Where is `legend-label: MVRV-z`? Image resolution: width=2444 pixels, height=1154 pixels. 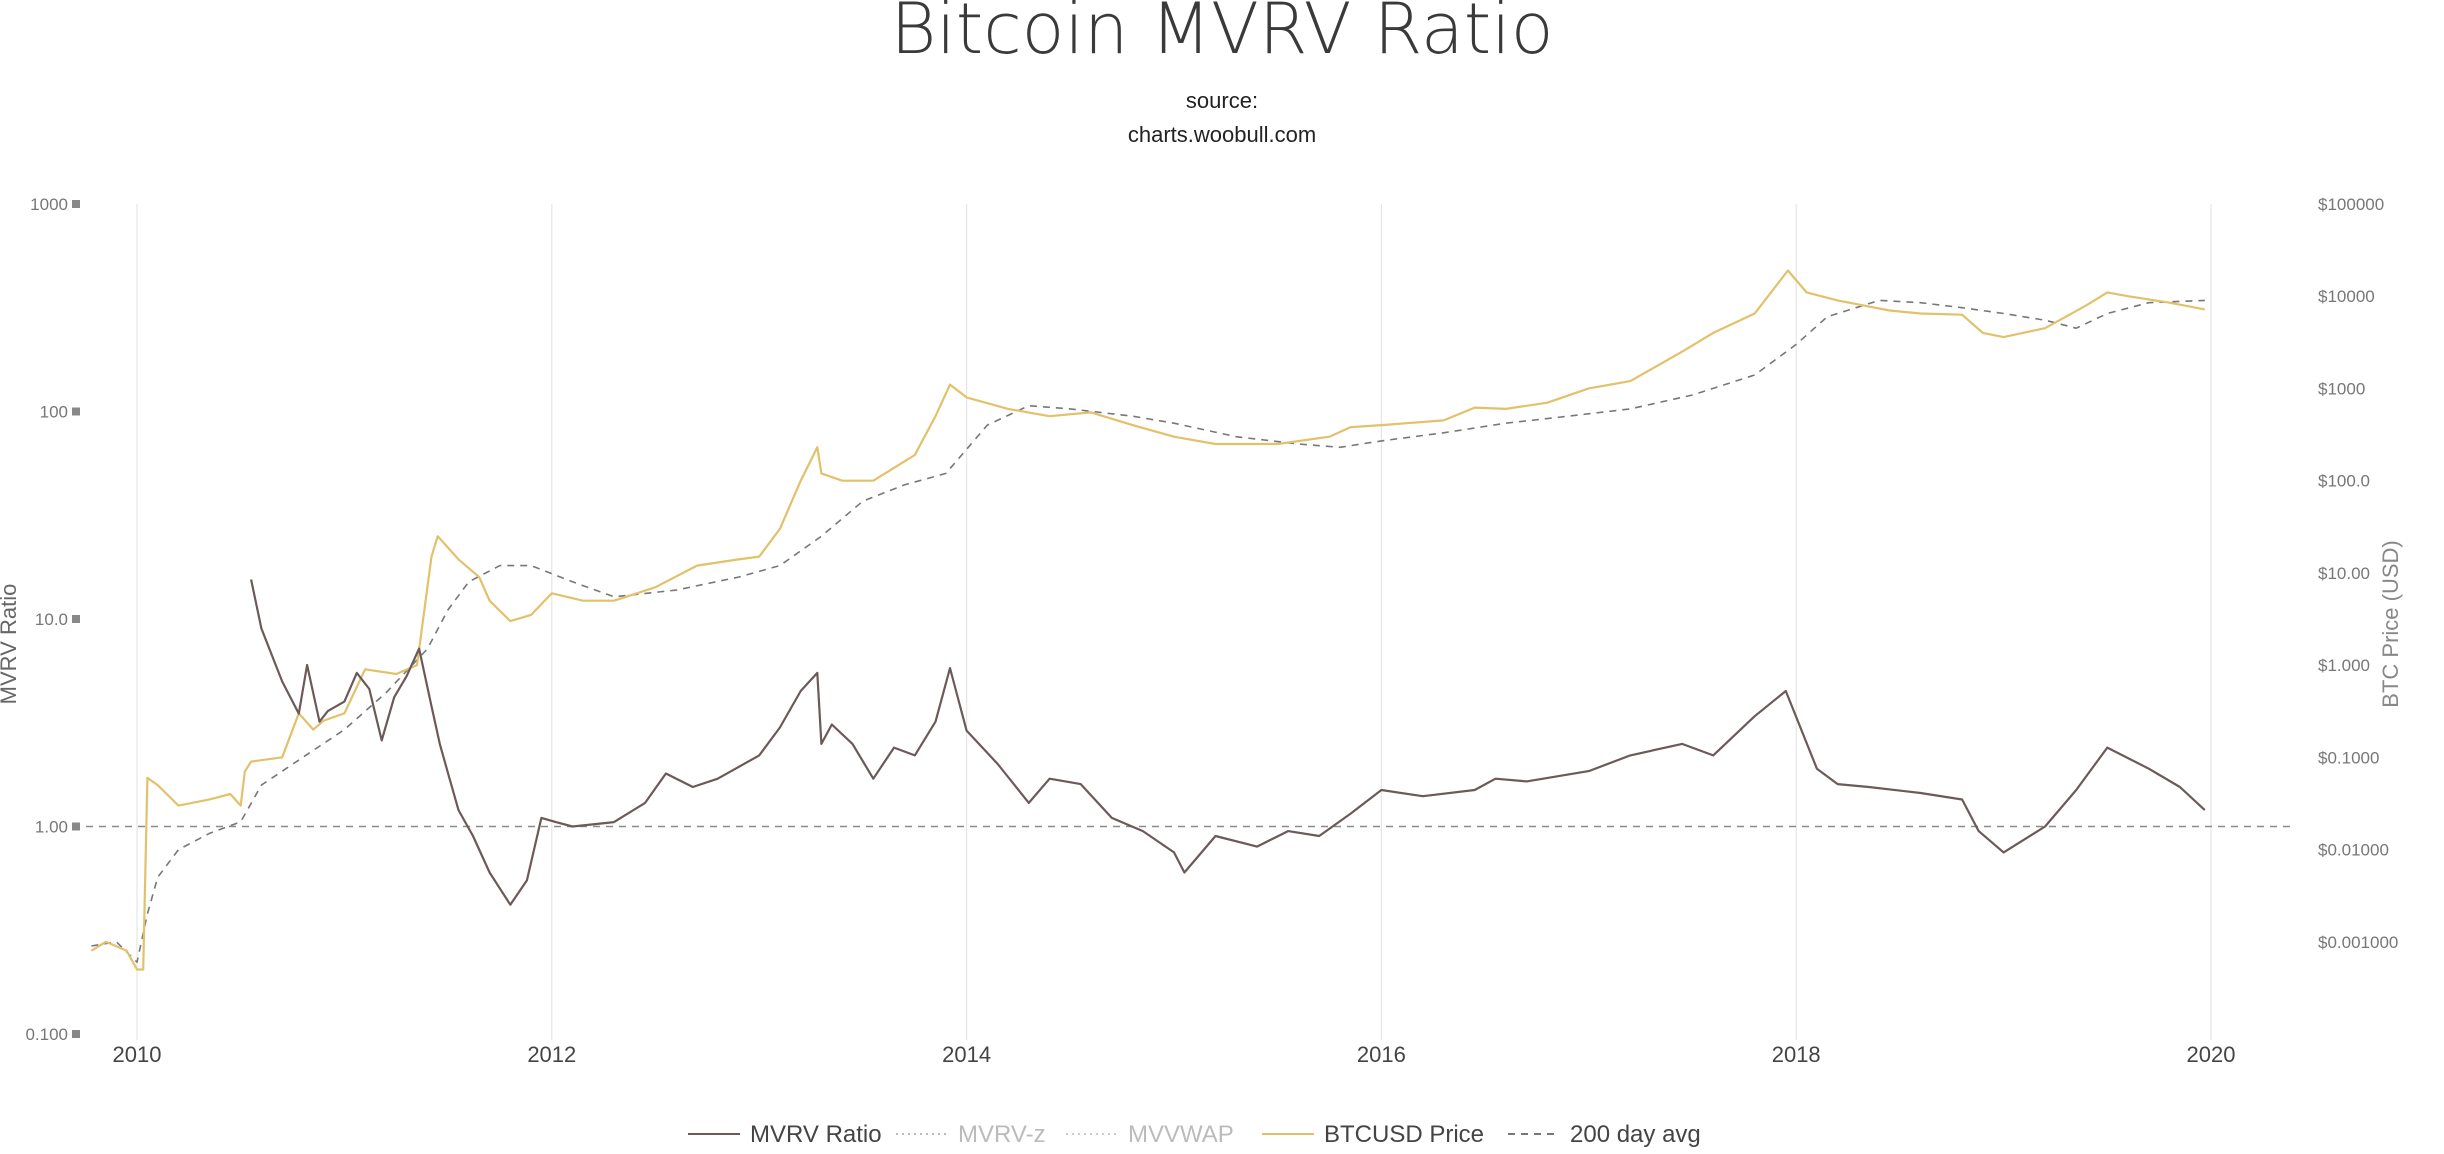 legend-label: MVRV-z is located at coordinates (1002, 1134).